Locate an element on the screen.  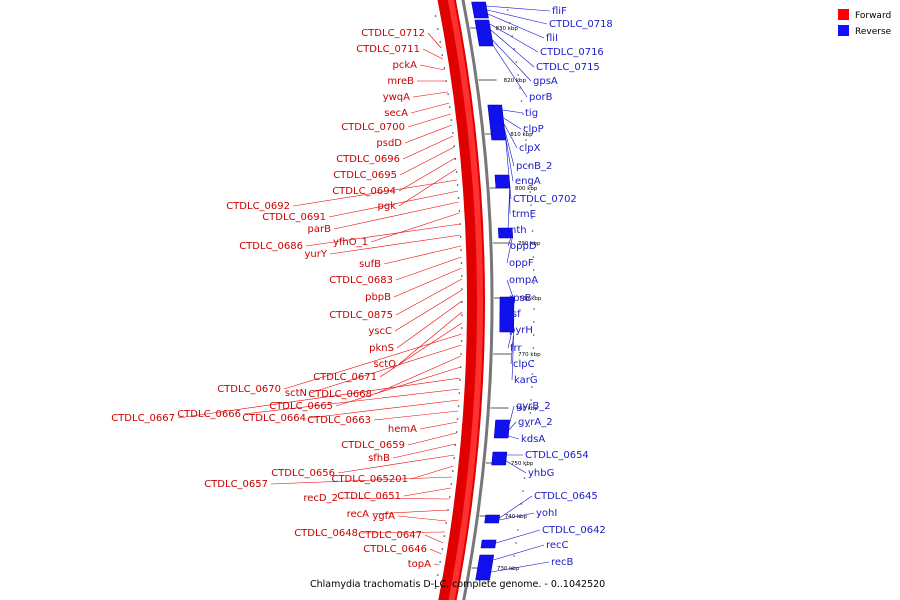
forward-gene-label: CTDLC_0664 is located at coordinates (274, 418).